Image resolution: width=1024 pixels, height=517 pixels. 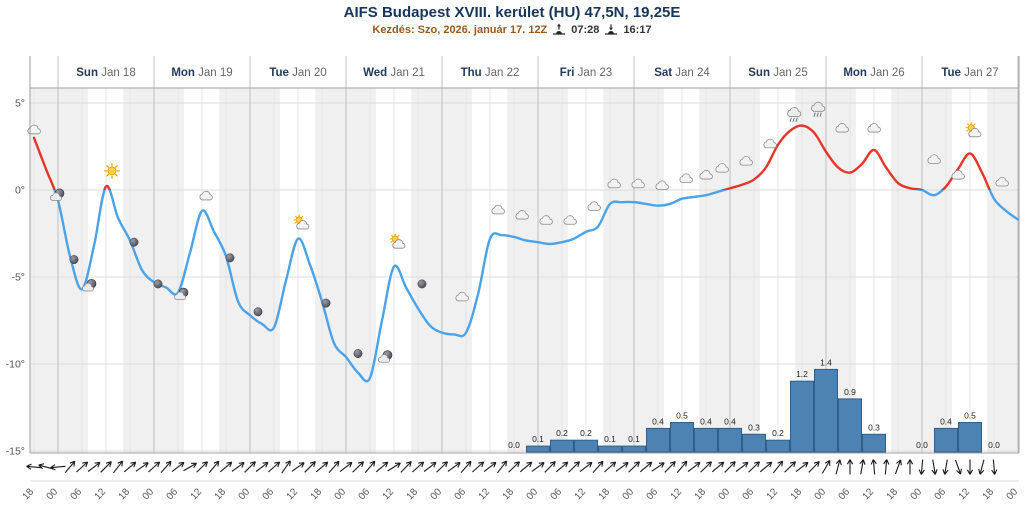 I want to click on day-label: Wed Jan 21, so click(x=394, y=73).